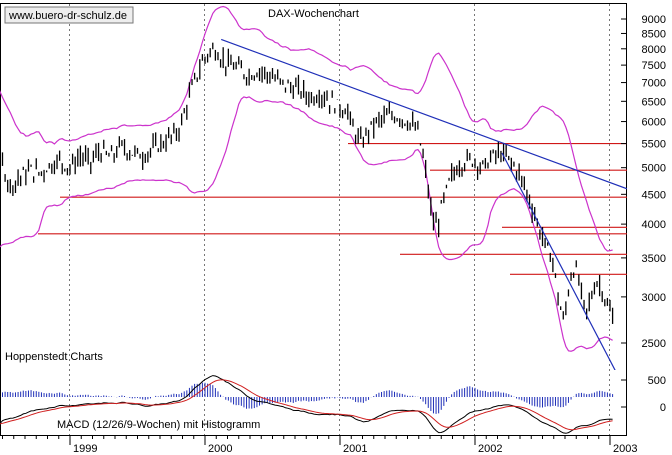 This screenshot has width=672, height=455. I want to click on time-x-axis: 1999 2000 2001 2002 2003, so click(319, 445).